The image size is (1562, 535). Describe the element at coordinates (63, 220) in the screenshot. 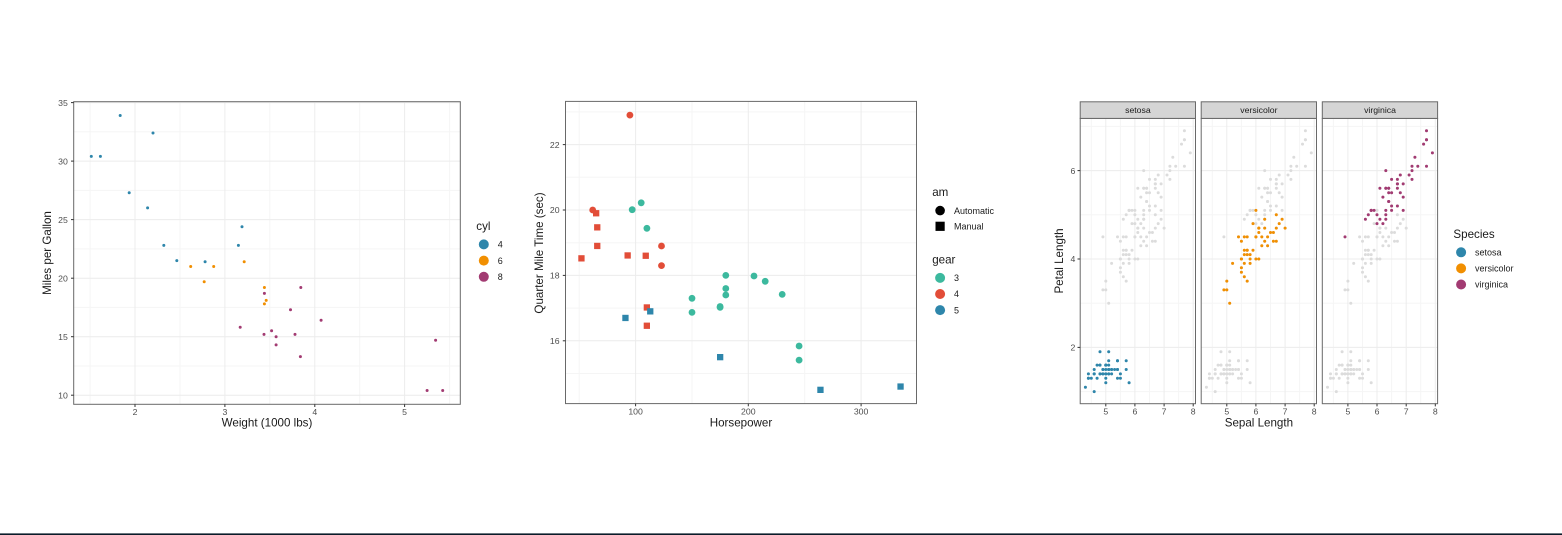

I see `svg-text: 25` at that location.